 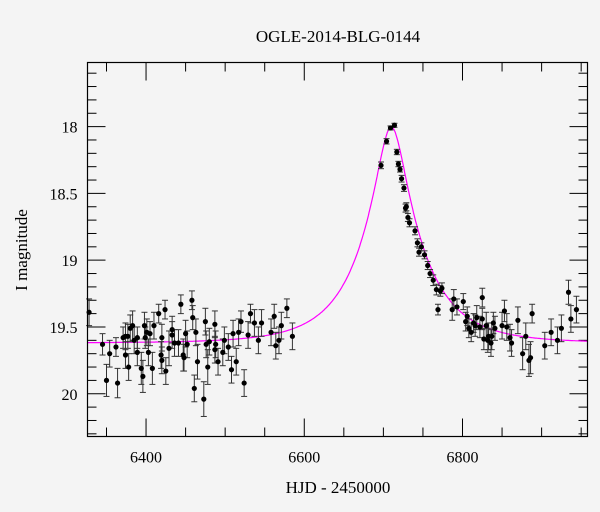 I want to click on x-tick-label: 6400, so click(x=146, y=458).